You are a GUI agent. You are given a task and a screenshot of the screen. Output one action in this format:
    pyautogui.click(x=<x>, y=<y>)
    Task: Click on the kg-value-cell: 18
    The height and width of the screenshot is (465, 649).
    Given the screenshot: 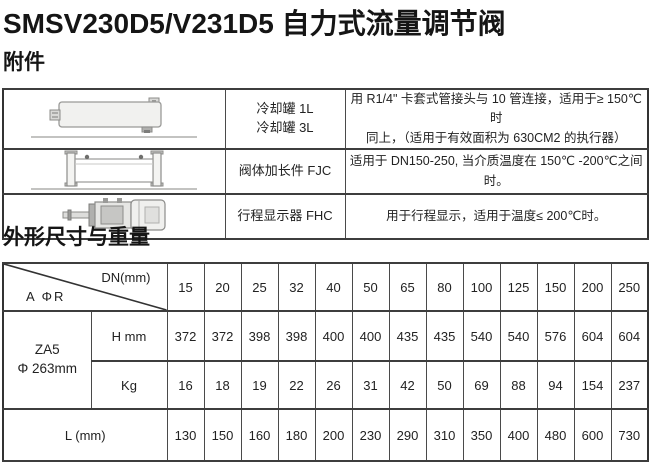 What is the action you would take?
    pyautogui.click(x=222, y=385)
    